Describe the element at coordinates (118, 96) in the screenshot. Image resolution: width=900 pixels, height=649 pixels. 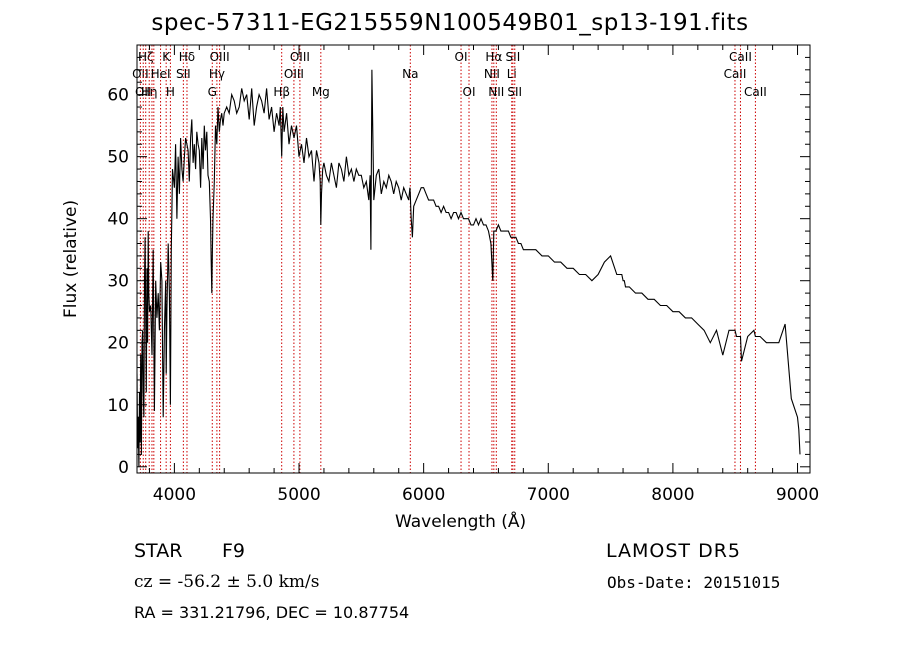
I see `y-tick-label: 60` at that location.